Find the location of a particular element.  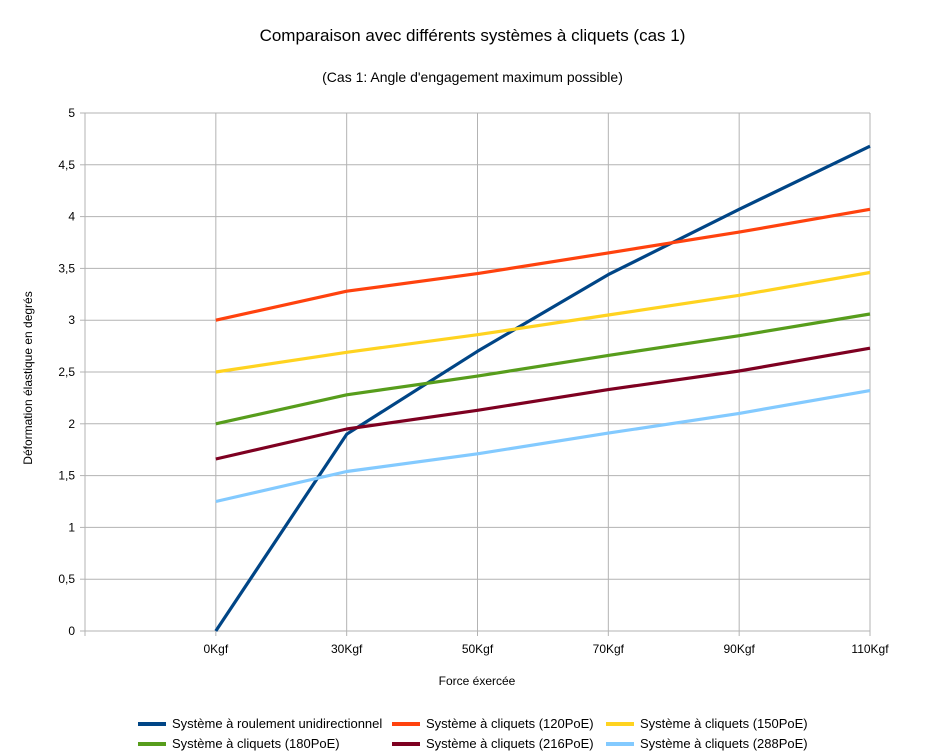

legend-item: Système à cliquets (288PoE) is located at coordinates (707, 743).